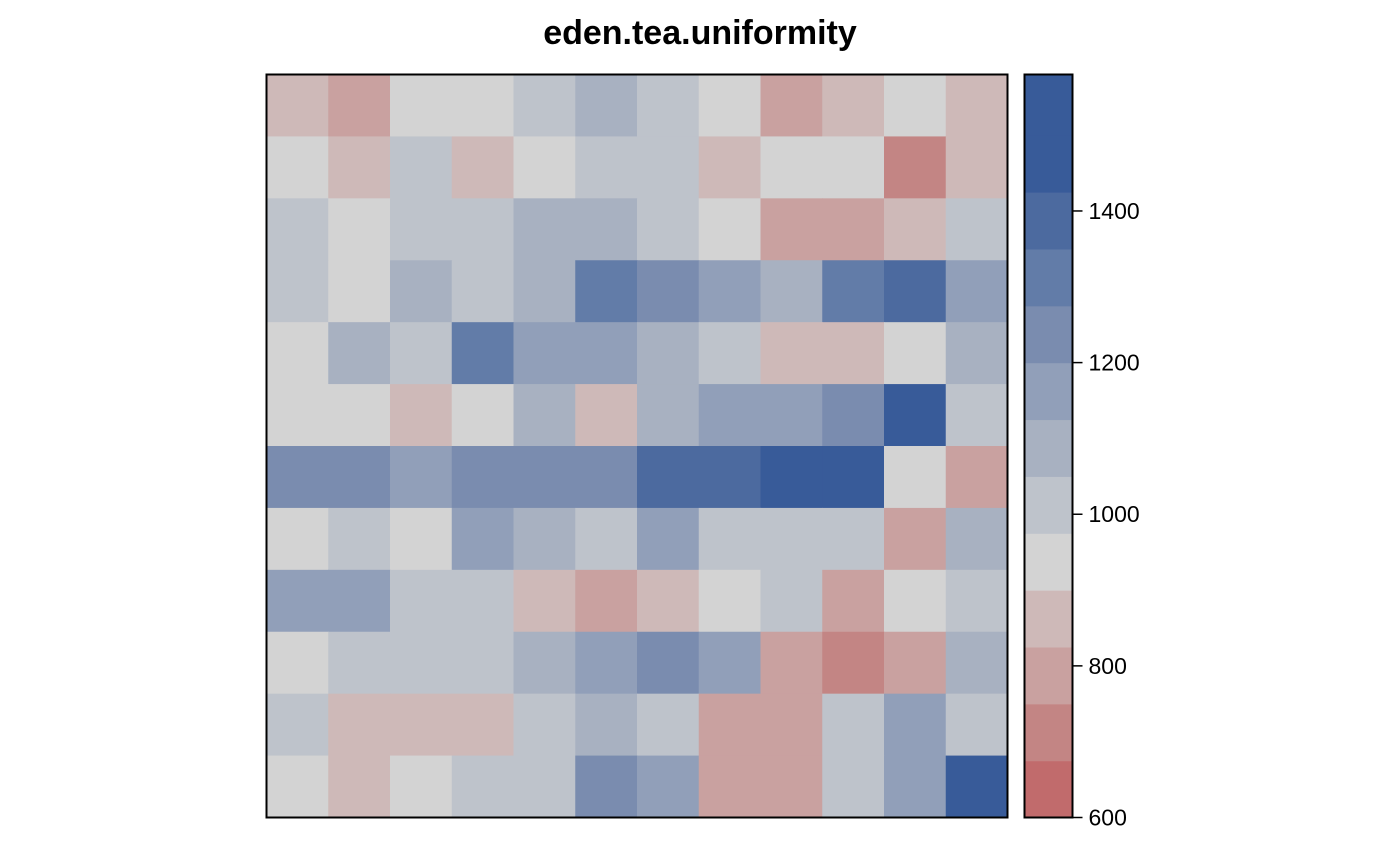 The height and width of the screenshot is (866, 1400). What do you see at coordinates (1106, 514) in the screenshot?
I see `colorbar-ticks: 600 800 1000 1200 1400` at bounding box center [1106, 514].